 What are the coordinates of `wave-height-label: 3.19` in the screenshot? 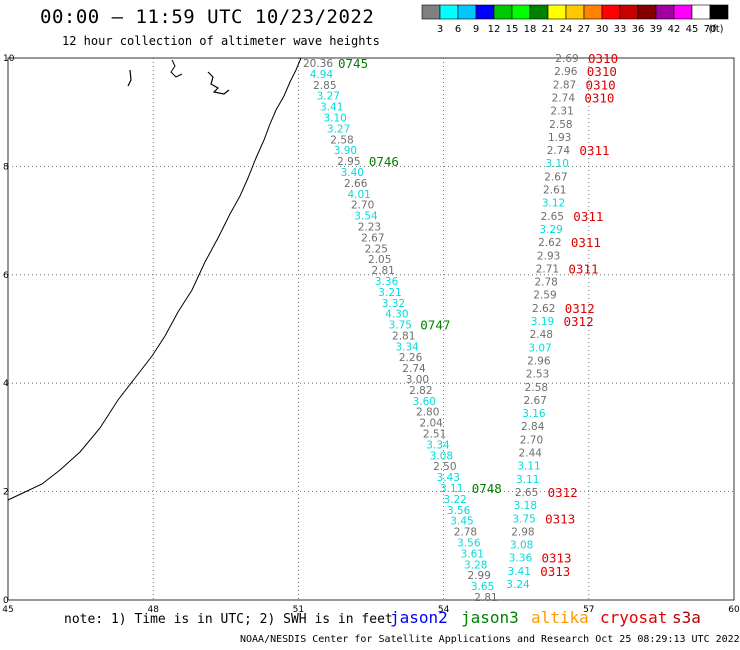 It's located at (542, 322).